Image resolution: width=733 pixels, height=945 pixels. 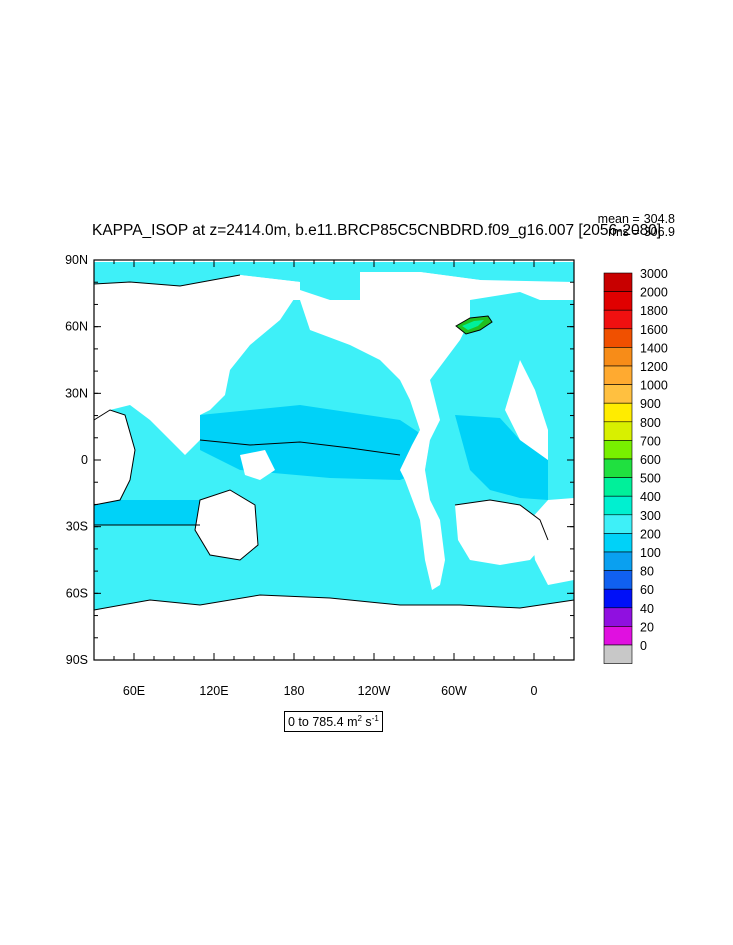 I want to click on colorbar-label: 1000, so click(x=654, y=386).